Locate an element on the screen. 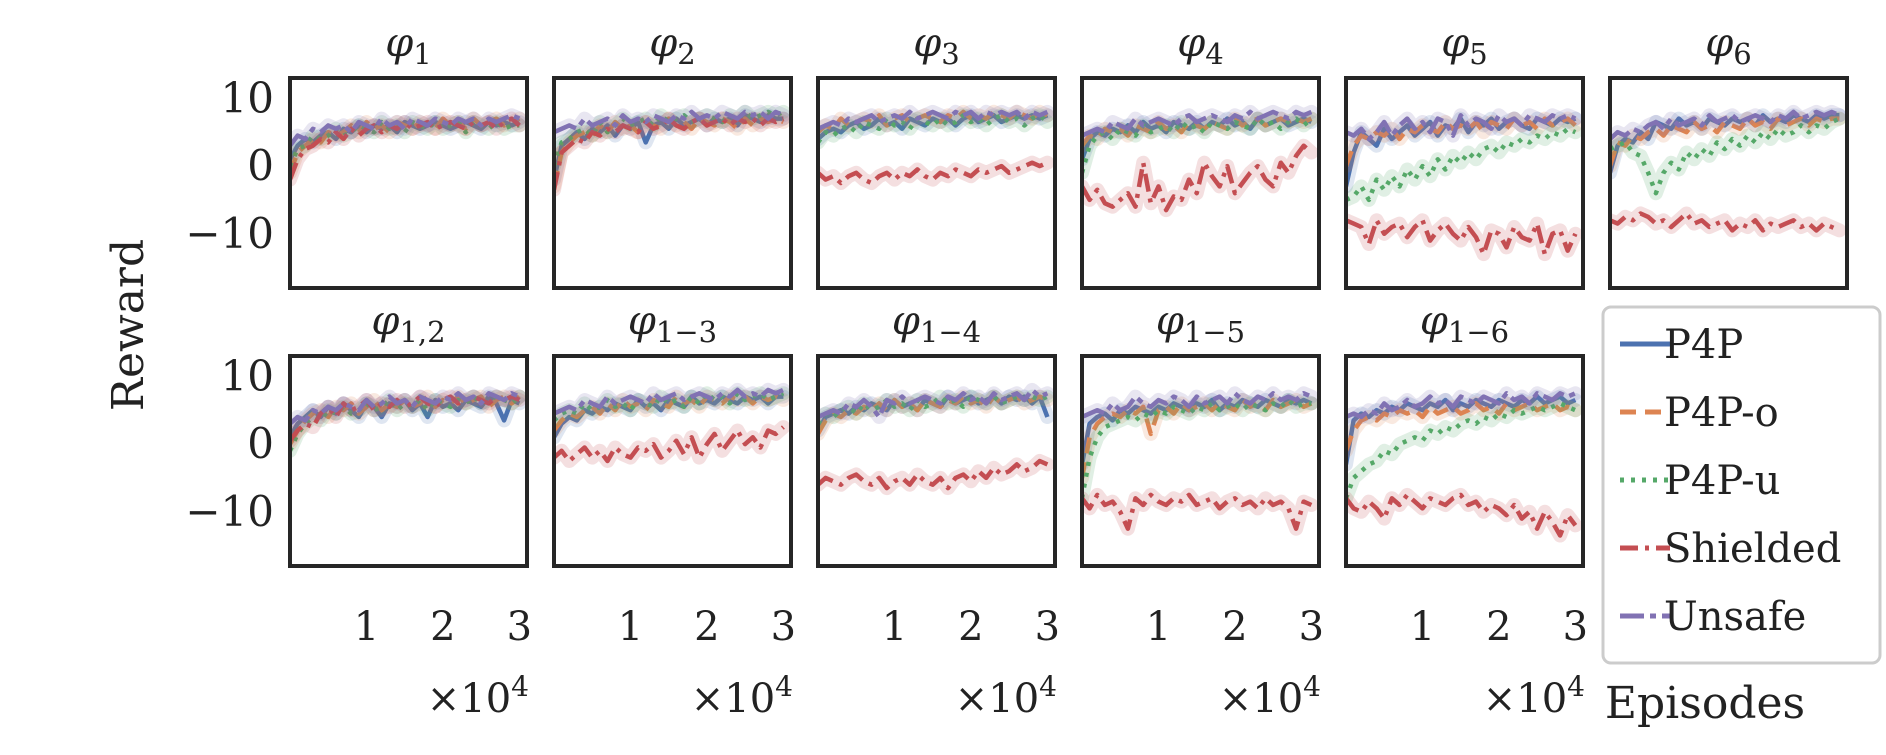 The height and width of the screenshot is (755, 1886). subplot-1−4: φ1−4 is located at coordinates (936, 433).